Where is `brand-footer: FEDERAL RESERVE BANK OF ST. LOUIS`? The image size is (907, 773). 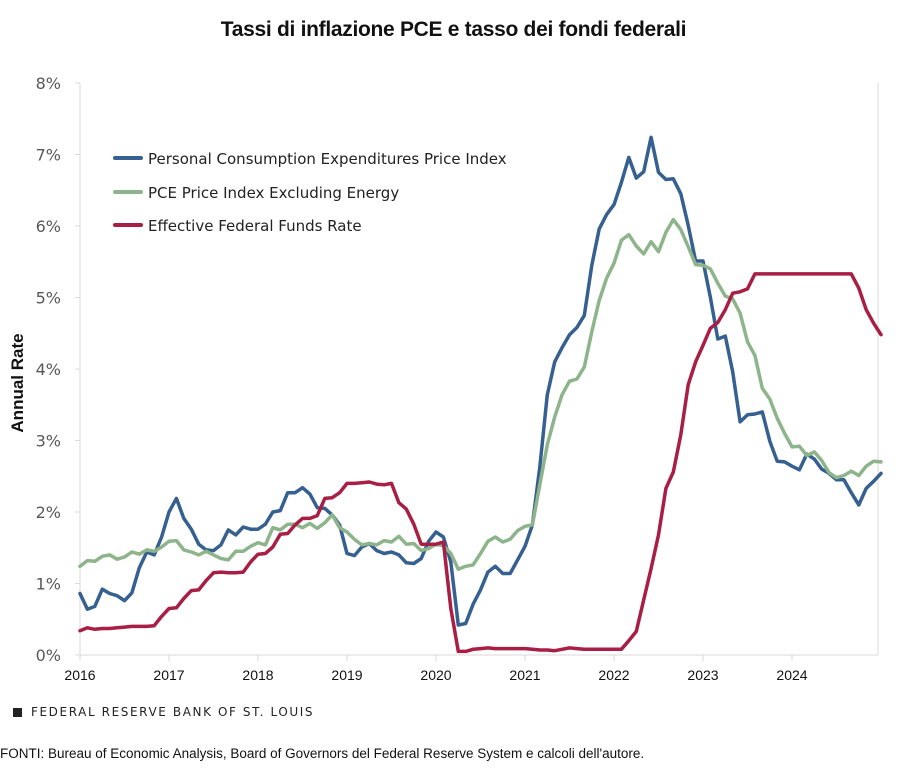
brand-footer: FEDERAL RESERVE BANK OF ST. LOUIS is located at coordinates (163, 712).